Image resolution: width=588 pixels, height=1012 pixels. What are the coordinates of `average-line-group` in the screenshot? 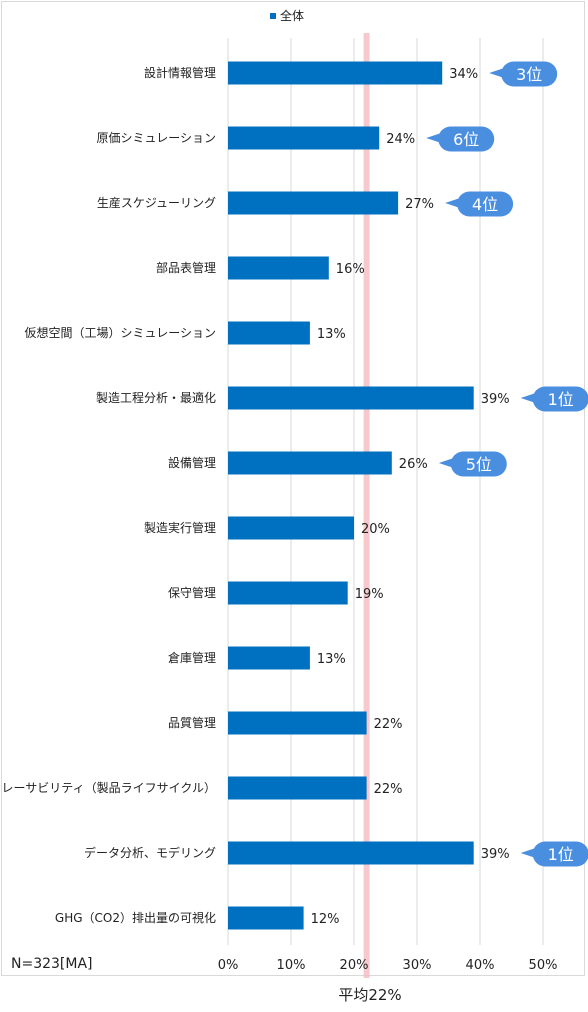 It's located at (366, 505).